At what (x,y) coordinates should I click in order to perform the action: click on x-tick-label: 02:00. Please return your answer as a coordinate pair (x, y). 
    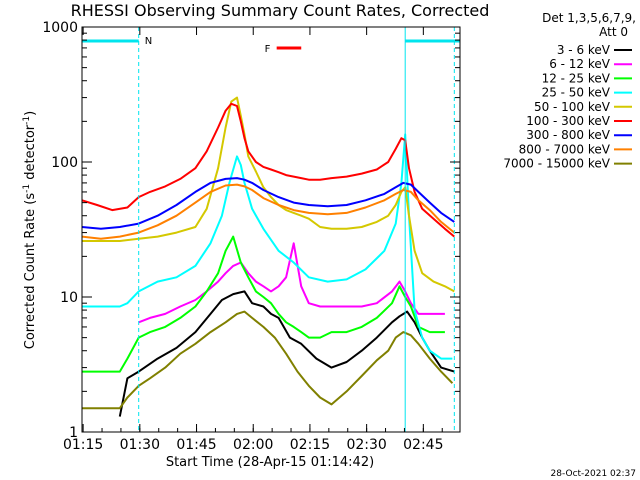
    Looking at the image, I should click on (253, 445).